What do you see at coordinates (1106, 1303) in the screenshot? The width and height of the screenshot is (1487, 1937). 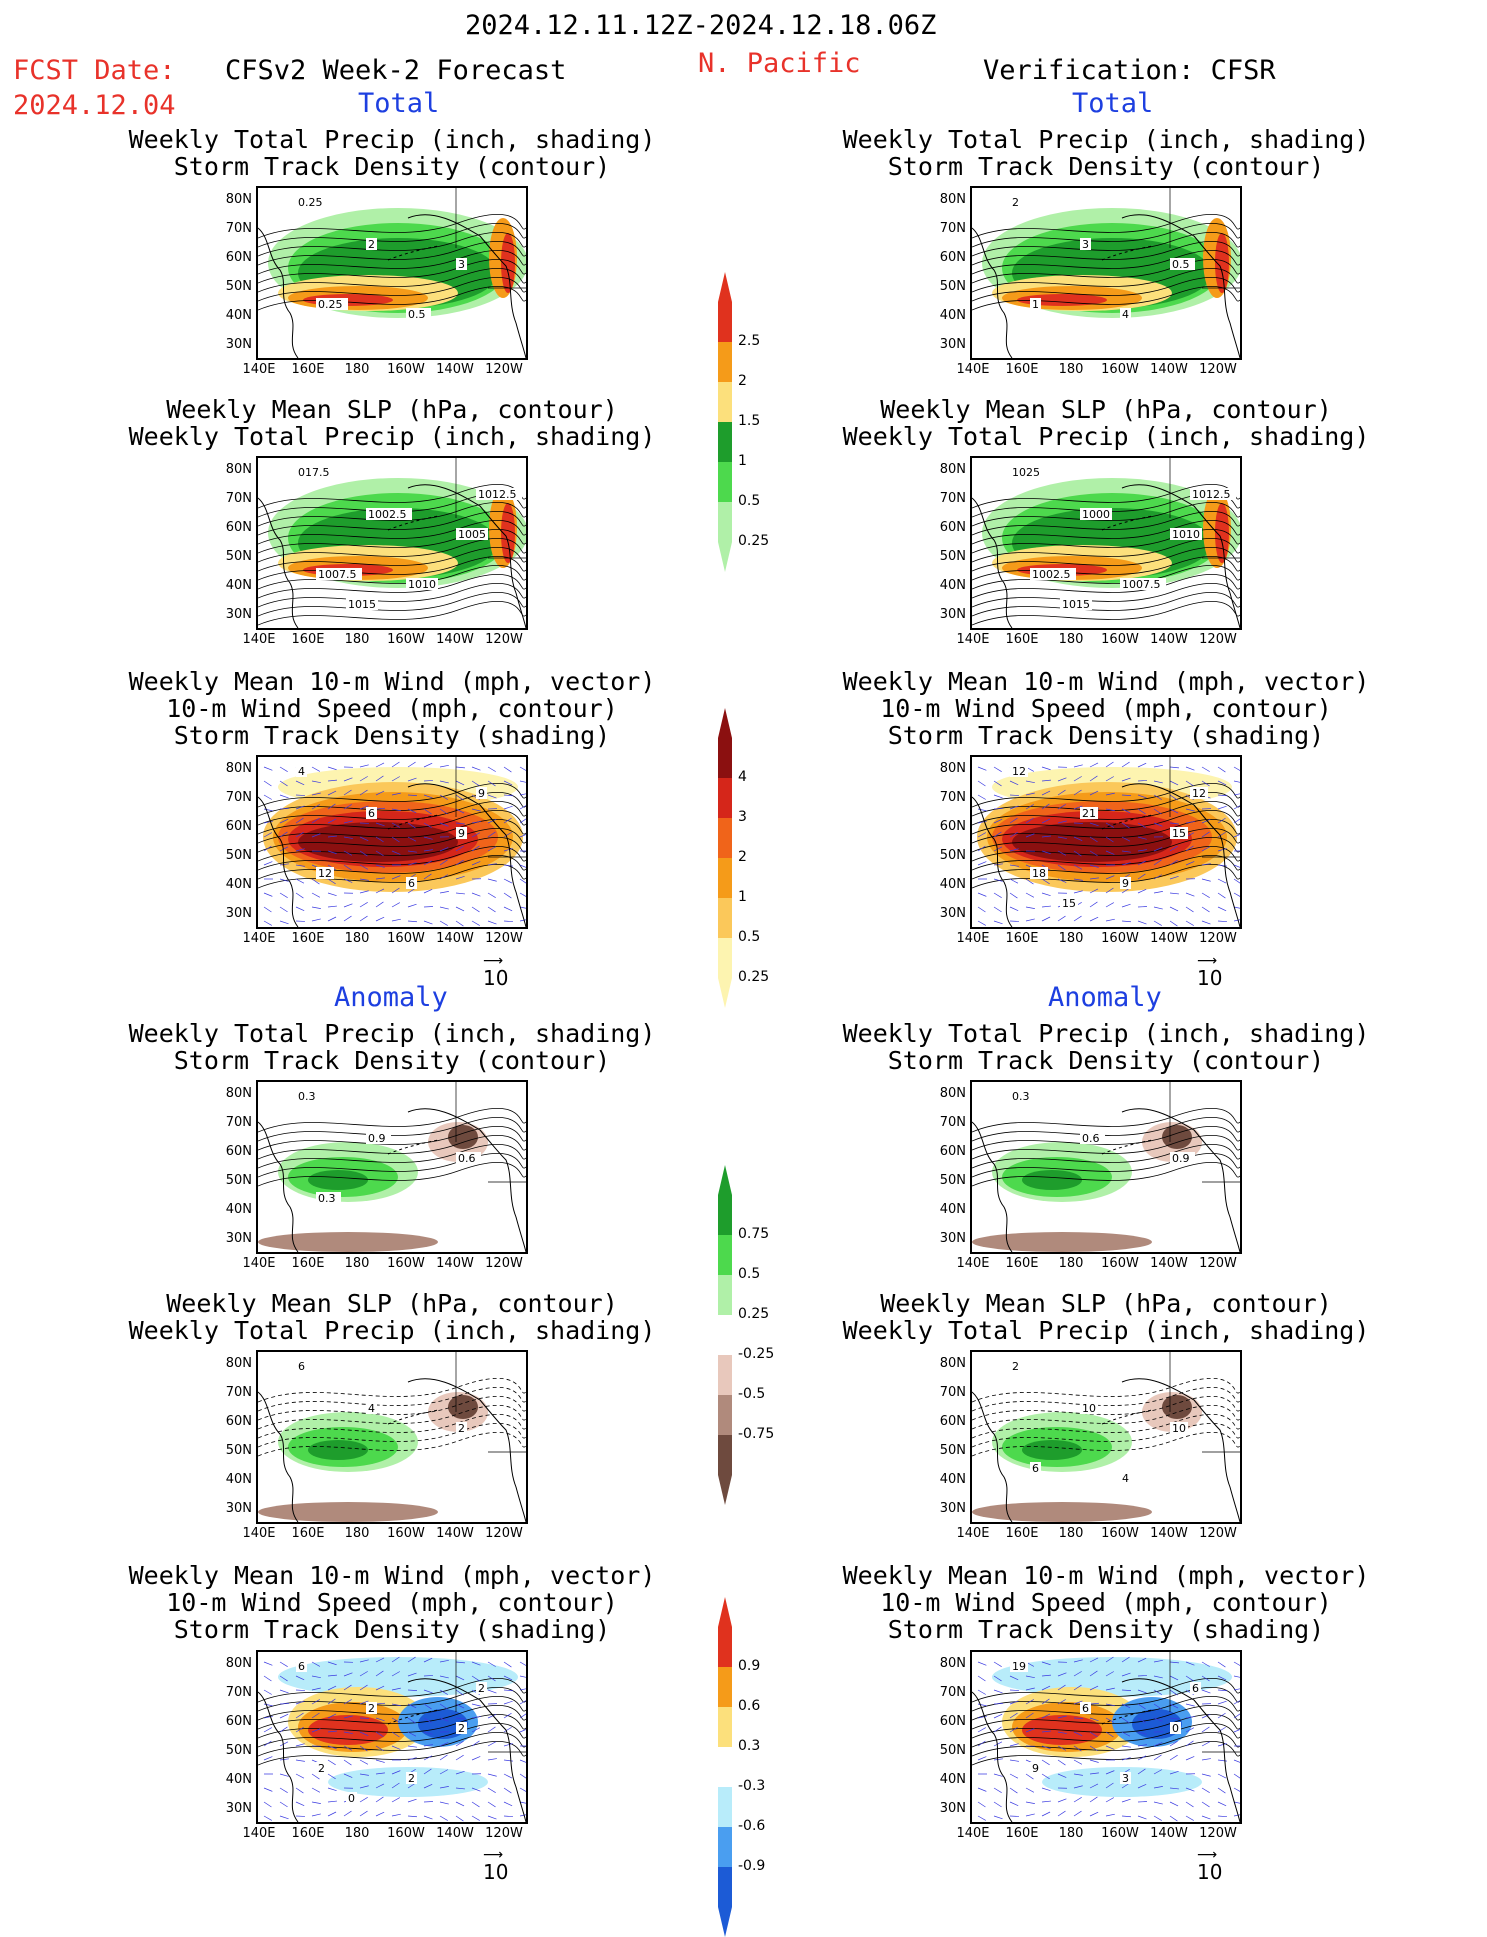 I see `title-line-1: Weekly Mean SLP (hPa, contour)` at bounding box center [1106, 1303].